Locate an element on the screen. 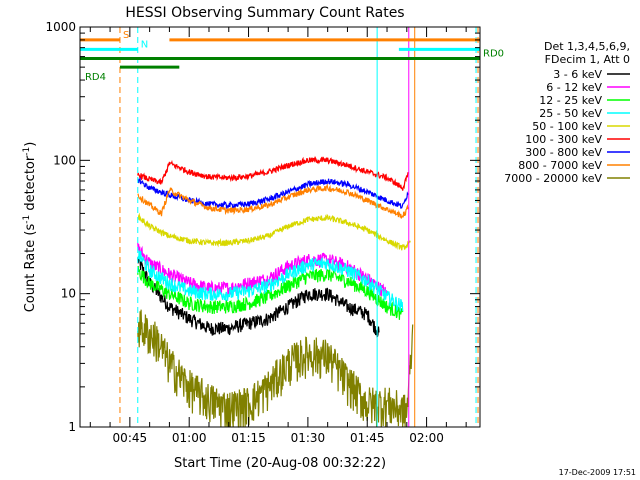 The image size is (640, 480). x-tick-label: 01:45 is located at coordinates (367, 438).